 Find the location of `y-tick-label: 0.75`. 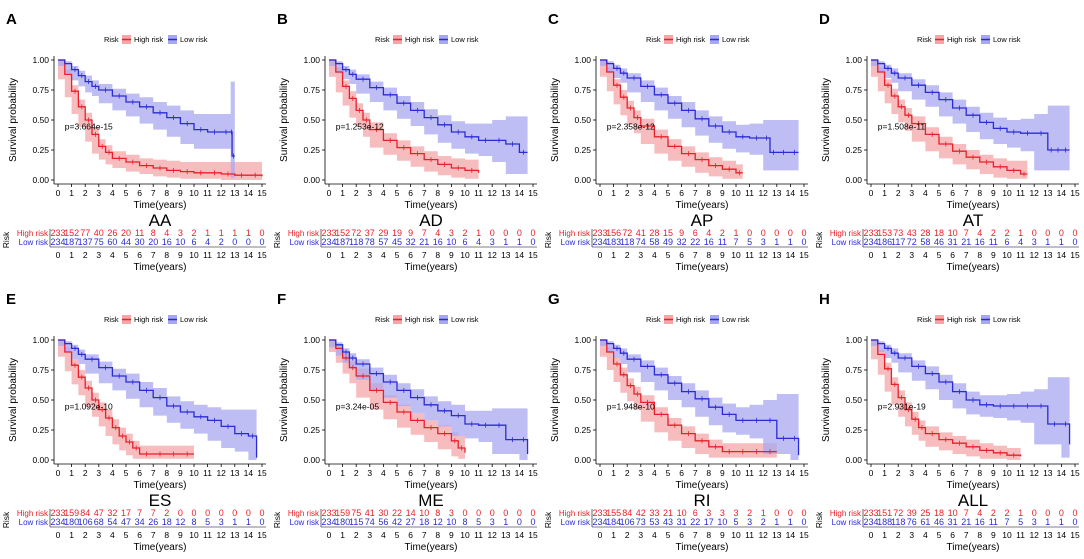

y-tick-label: 0.75 is located at coordinates (853, 370).